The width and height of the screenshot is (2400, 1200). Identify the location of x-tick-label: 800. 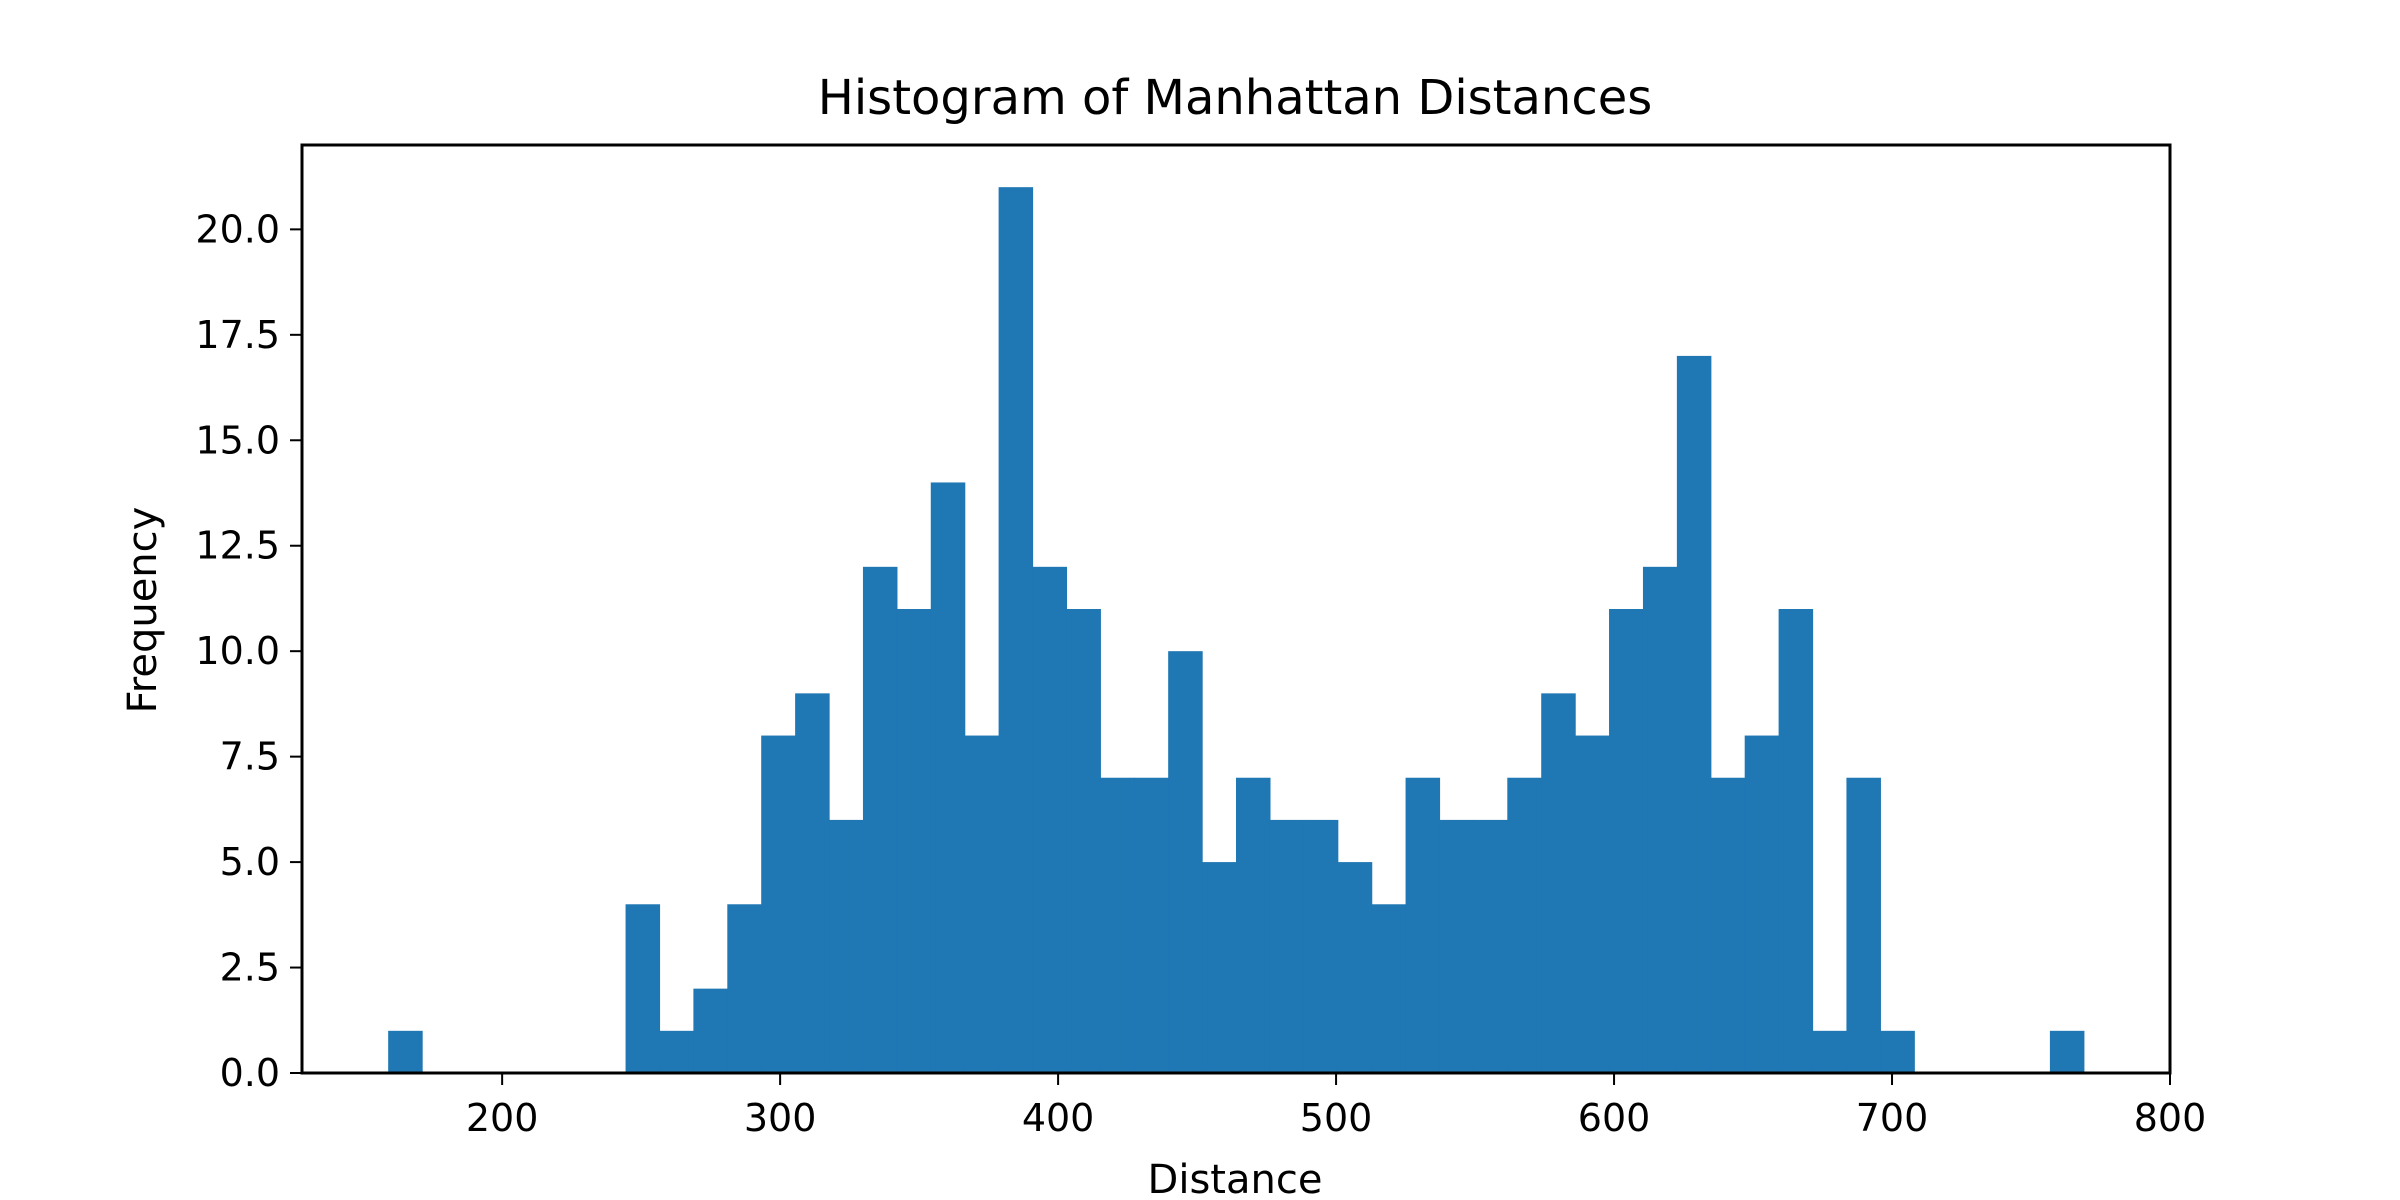
(2170, 1118).